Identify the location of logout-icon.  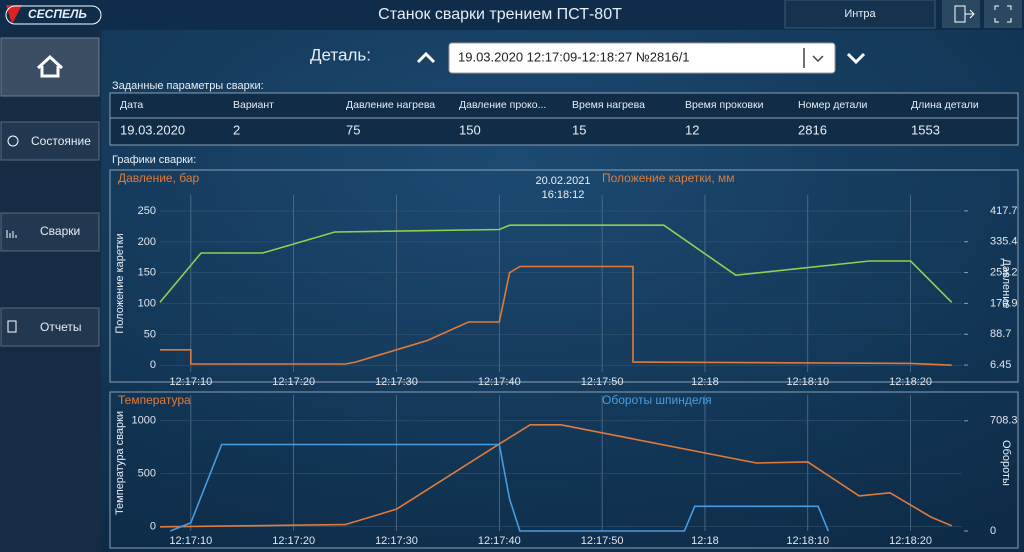
(964, 14).